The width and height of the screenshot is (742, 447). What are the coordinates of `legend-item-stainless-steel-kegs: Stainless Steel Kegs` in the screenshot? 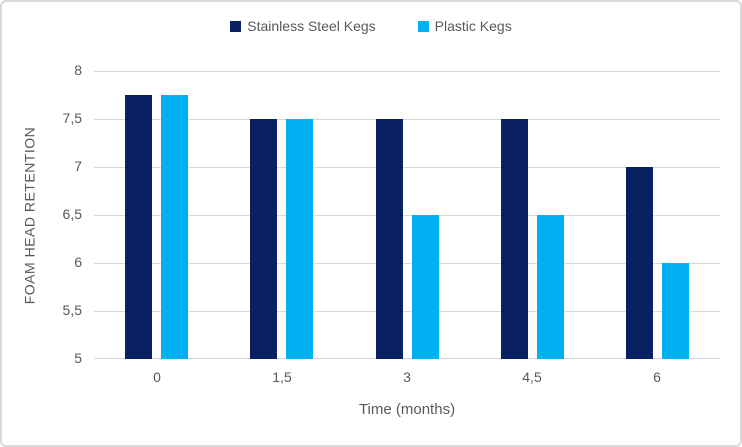 It's located at (303, 26).